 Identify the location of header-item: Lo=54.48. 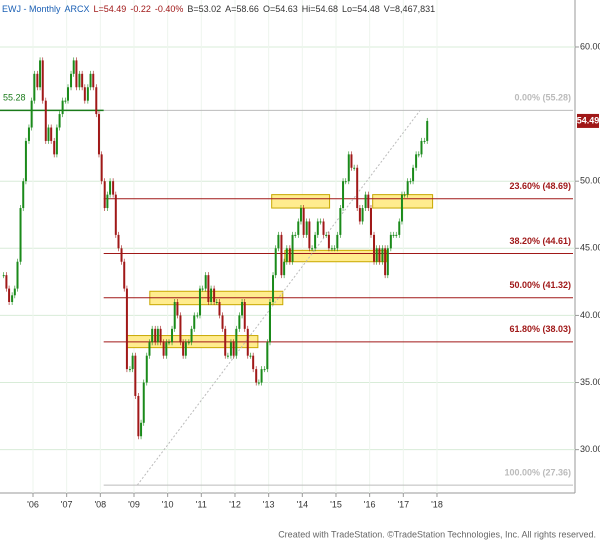
(361, 9).